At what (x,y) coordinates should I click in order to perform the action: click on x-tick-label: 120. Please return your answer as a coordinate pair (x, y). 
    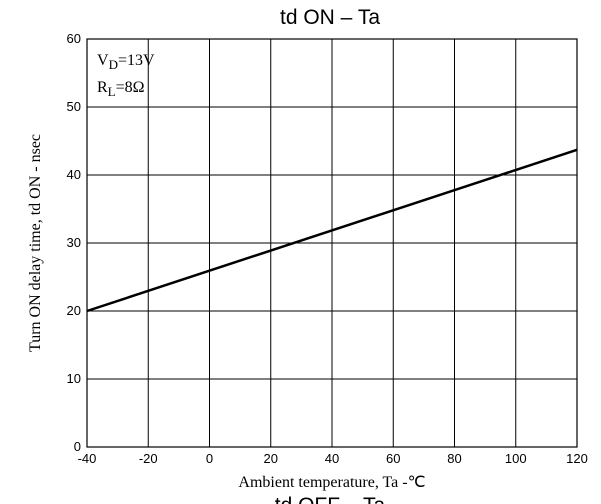
    Looking at the image, I should click on (577, 458).